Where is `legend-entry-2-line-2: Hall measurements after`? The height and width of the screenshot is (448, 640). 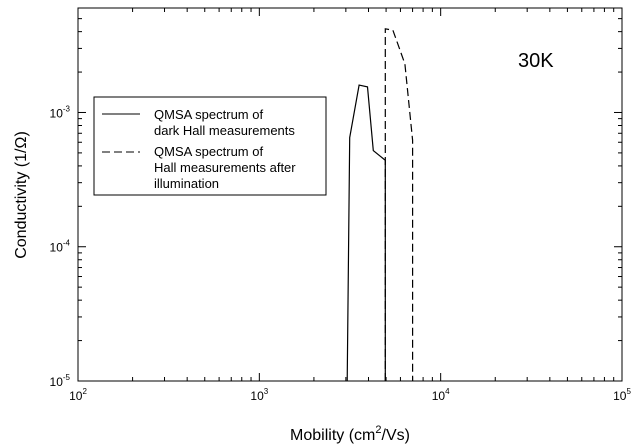 legend-entry-2-line-2: Hall measurements after is located at coordinates (225, 167).